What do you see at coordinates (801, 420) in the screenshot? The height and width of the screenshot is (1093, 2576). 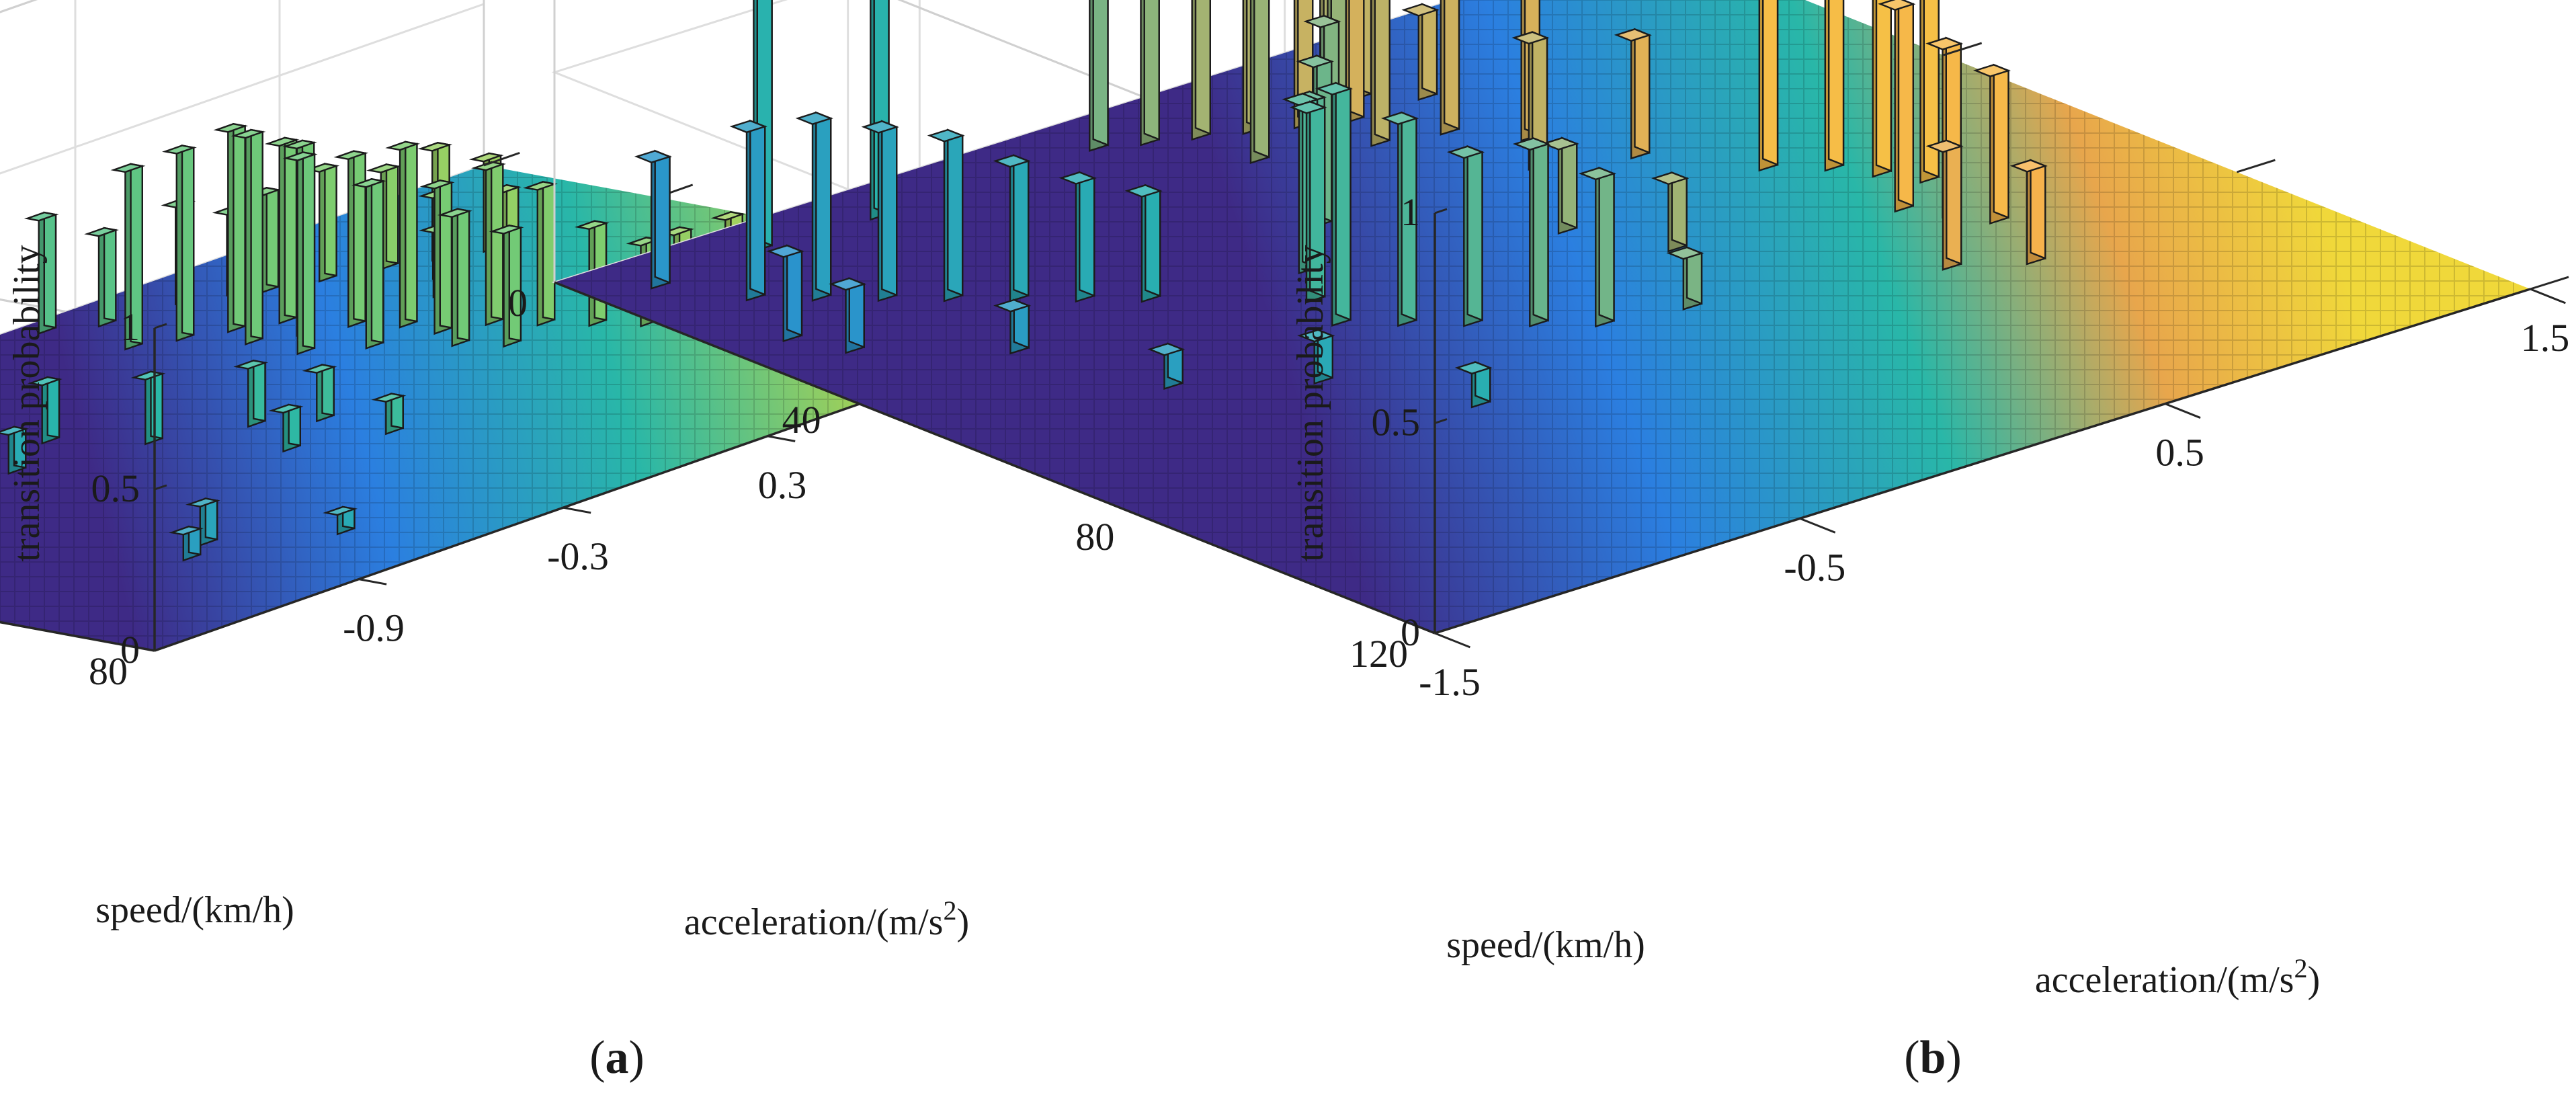 I see `x-tick-label: 40` at bounding box center [801, 420].